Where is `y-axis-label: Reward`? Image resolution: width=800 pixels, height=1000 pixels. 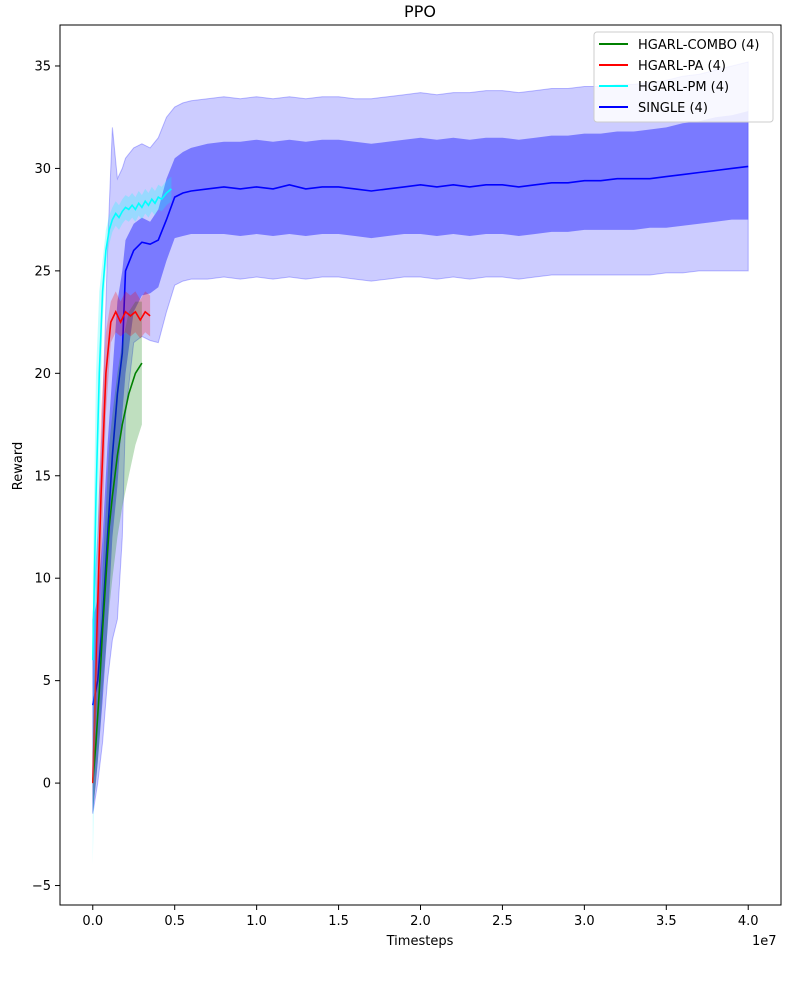 y-axis-label: Reward is located at coordinates (18, 466).